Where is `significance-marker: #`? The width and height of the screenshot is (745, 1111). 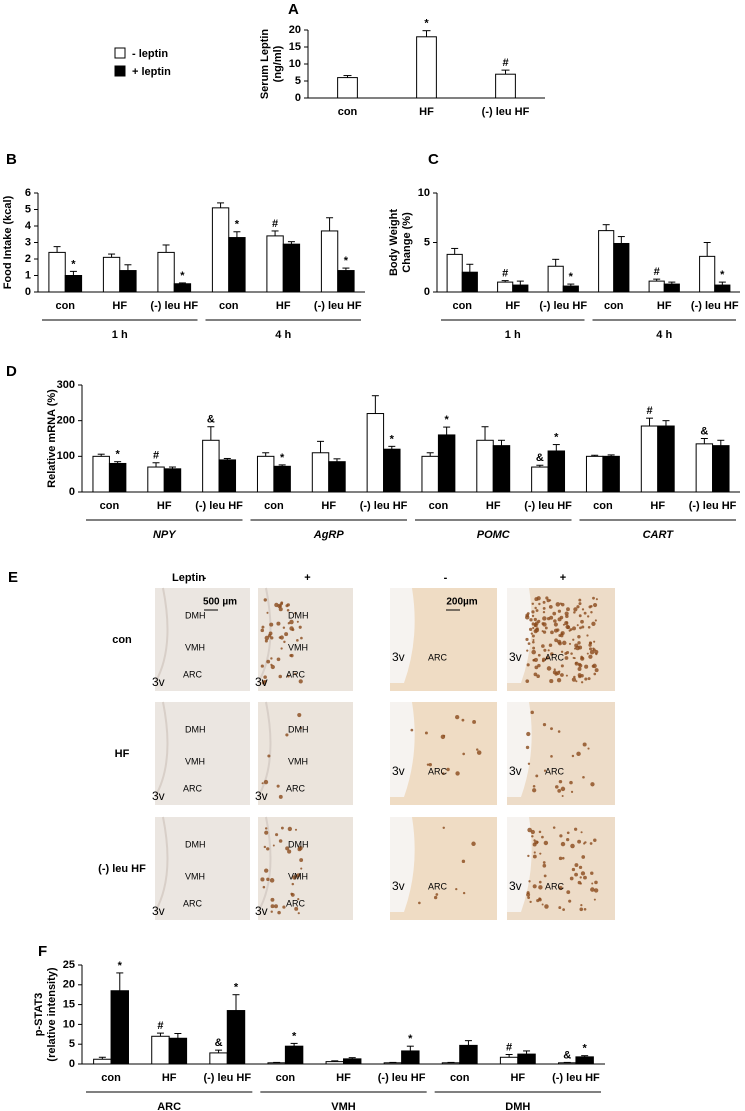
significance-marker: # is located at coordinates (505, 63).